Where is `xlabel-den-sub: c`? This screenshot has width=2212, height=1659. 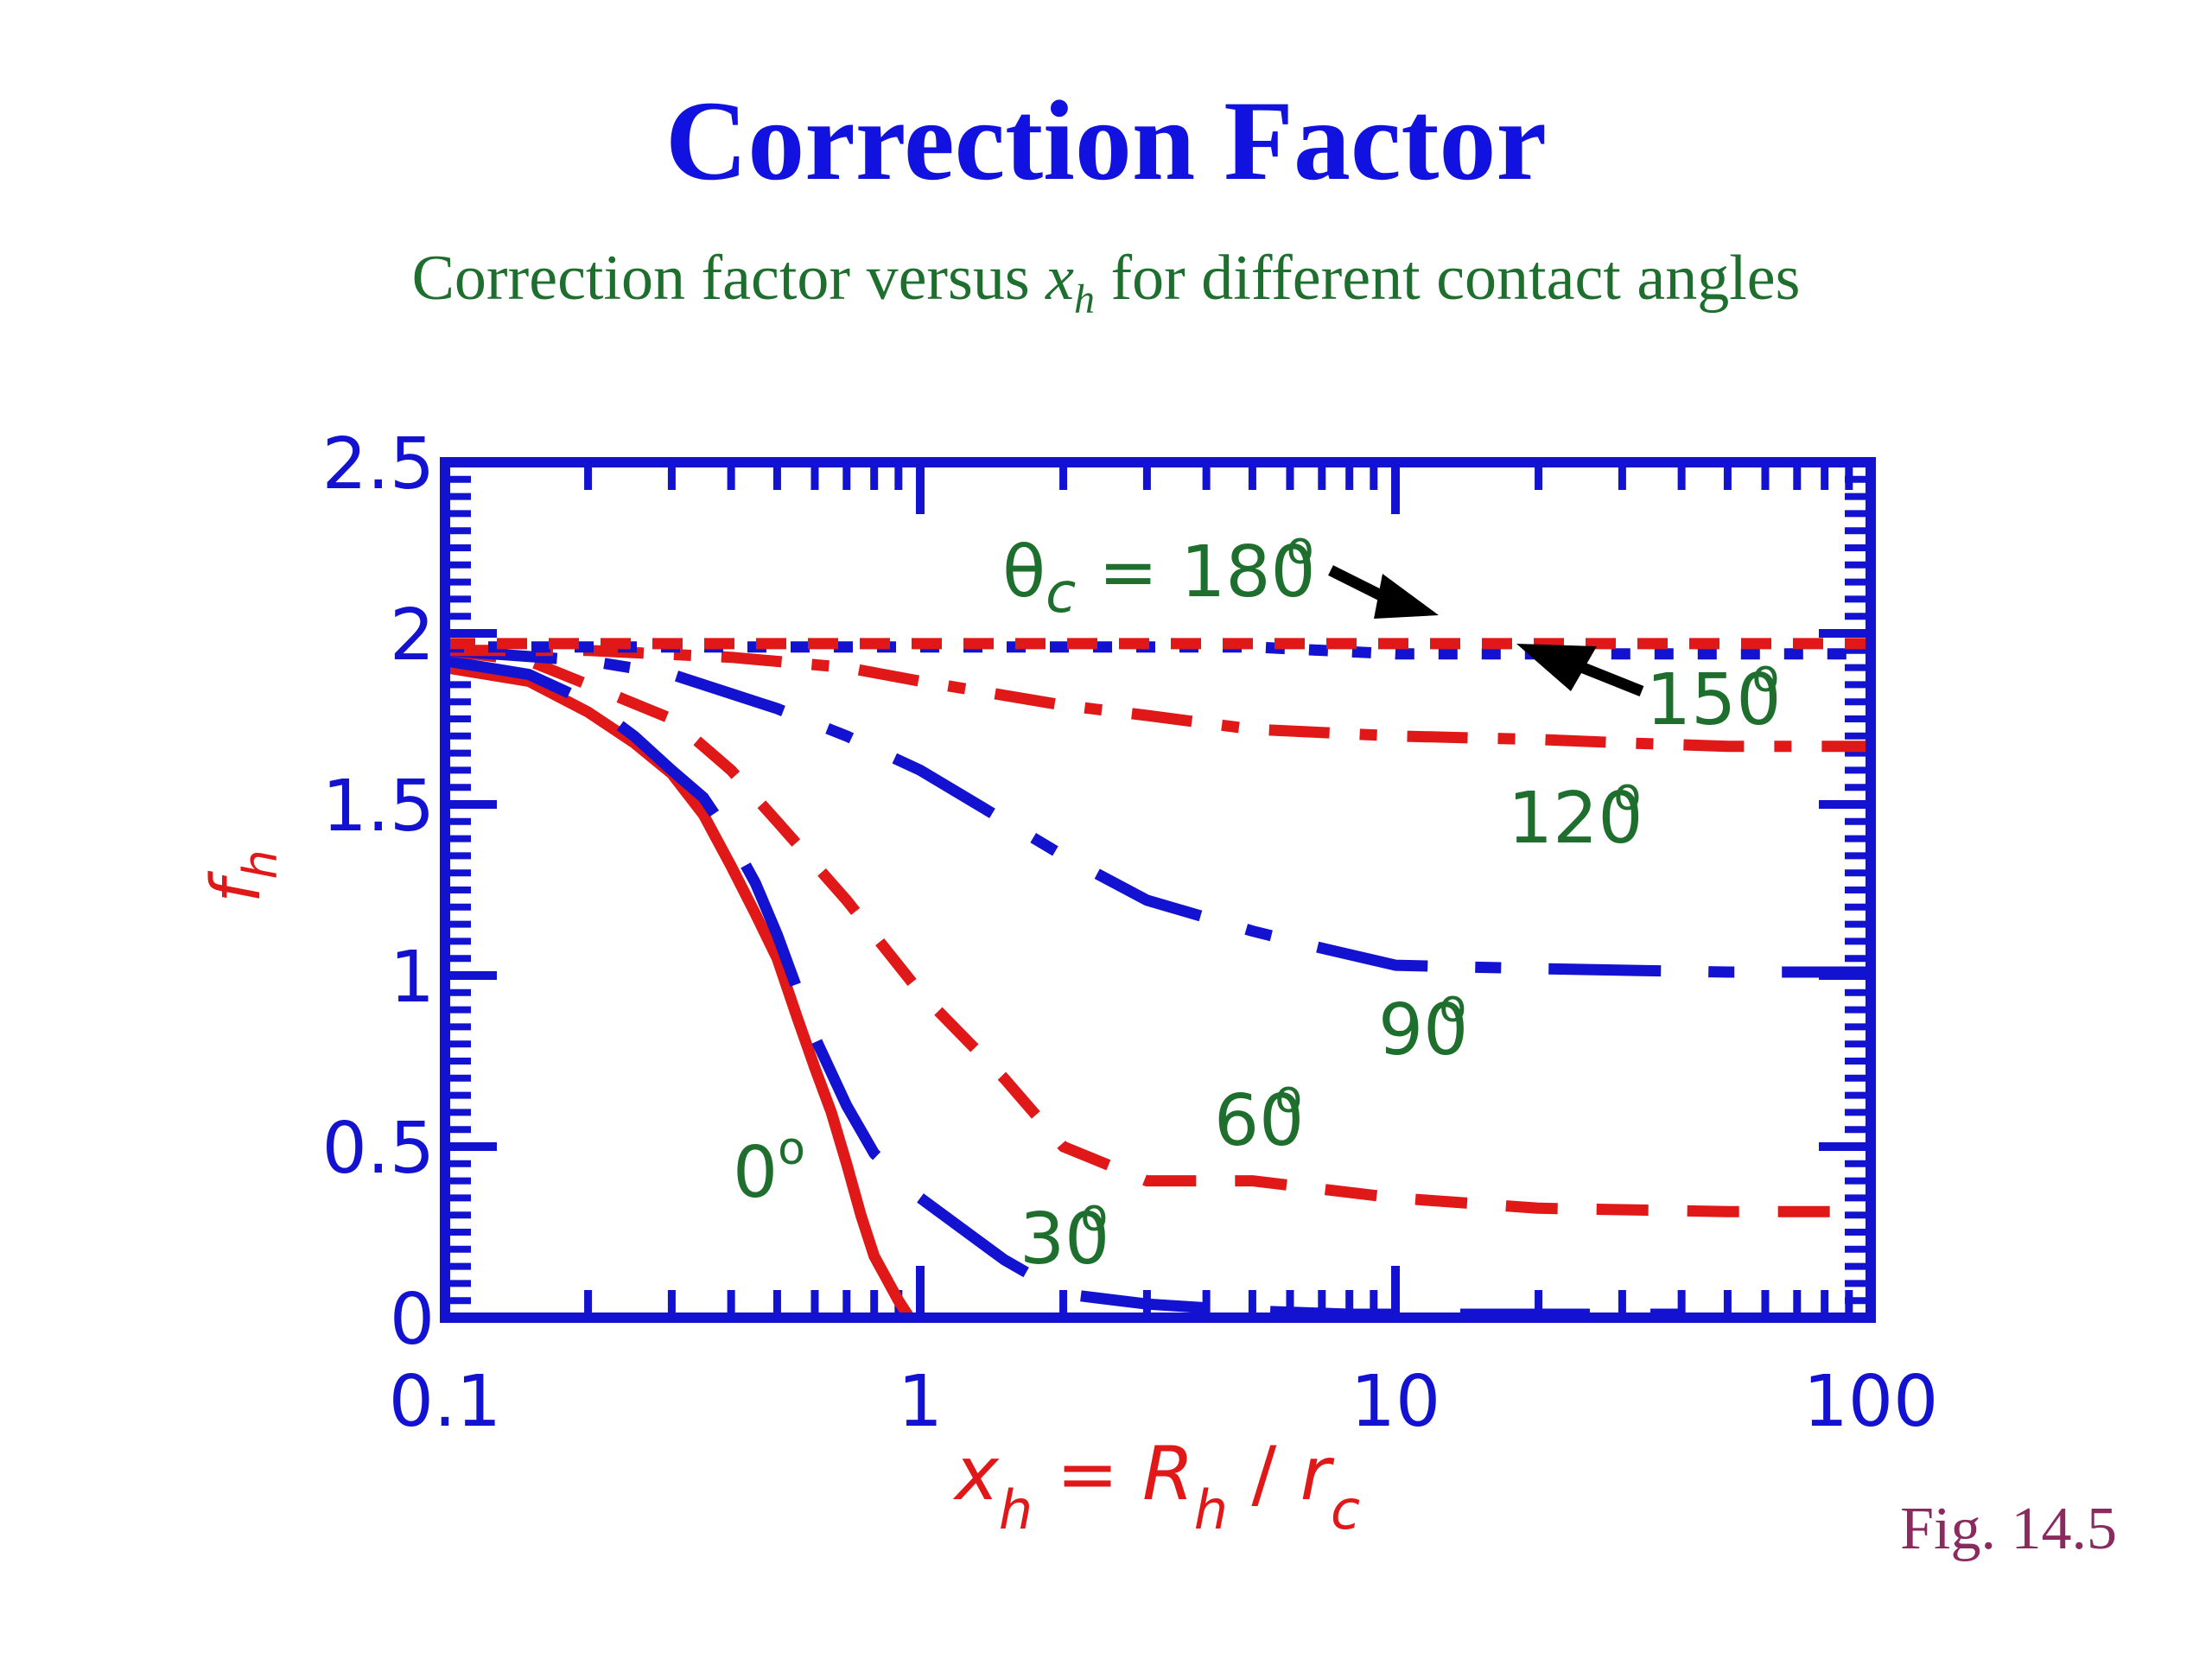 xlabel-den-sub: c is located at coordinates (1345, 1509).